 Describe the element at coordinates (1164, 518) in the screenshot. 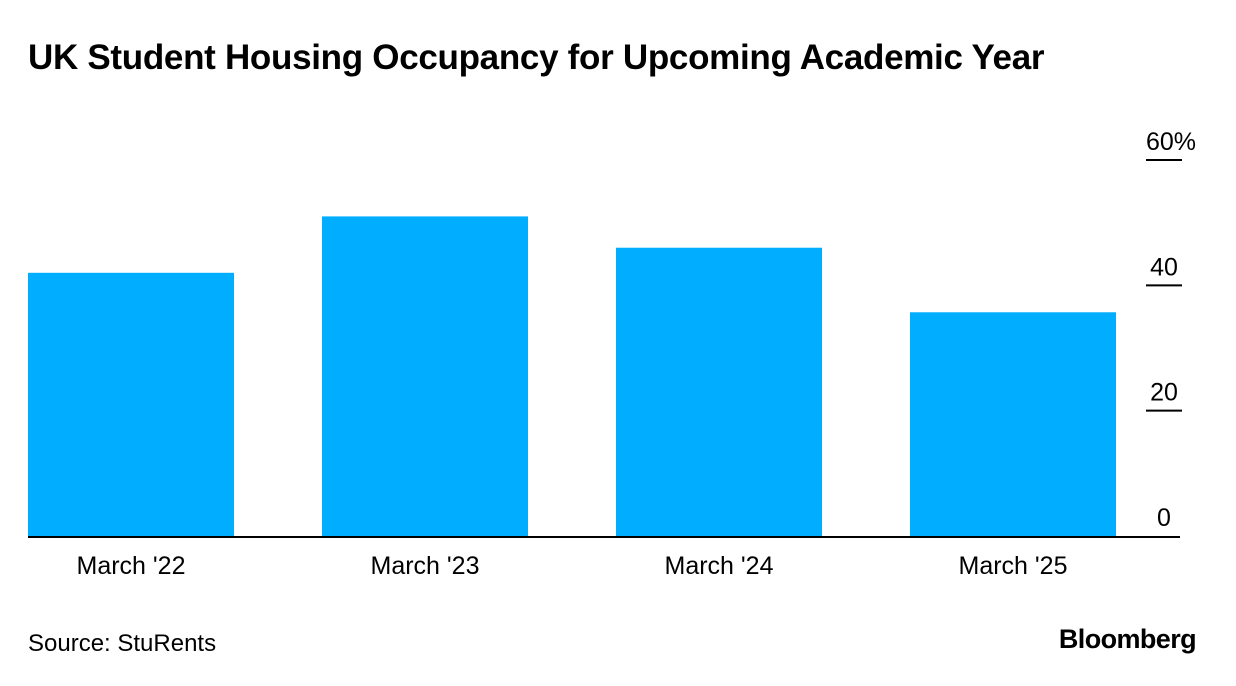

I see `y-tick-label-0: 0` at that location.